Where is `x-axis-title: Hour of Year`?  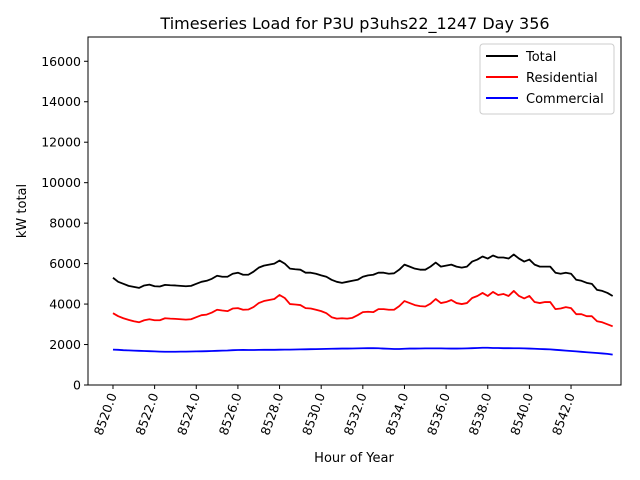 x-axis-title: Hour of Year is located at coordinates (354, 458).